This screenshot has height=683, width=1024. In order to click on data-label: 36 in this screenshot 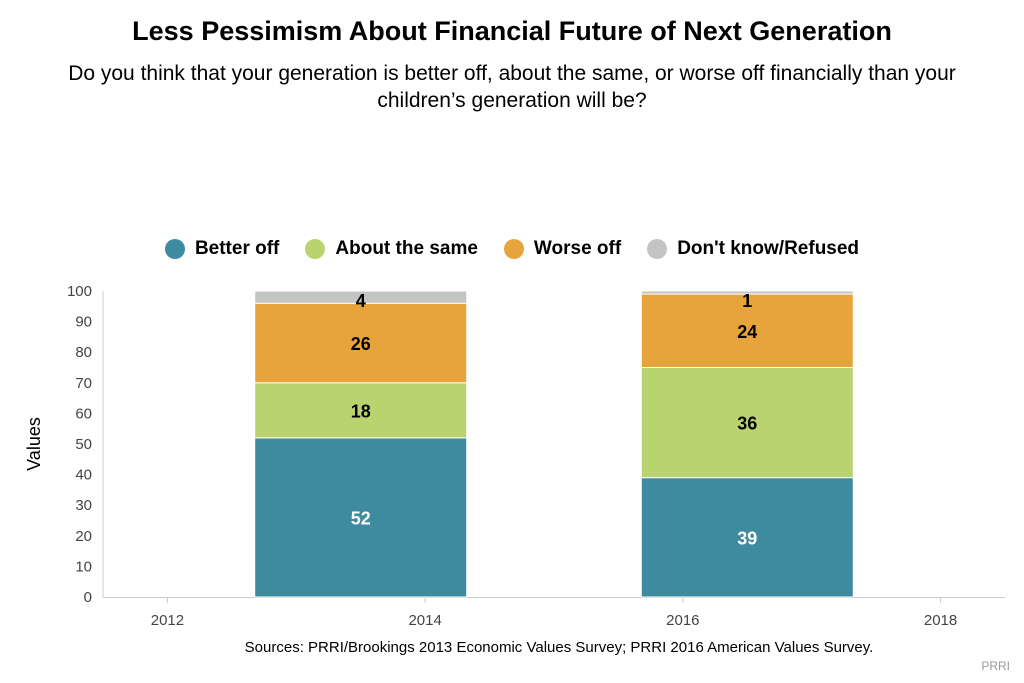, I will do `click(747, 424)`.